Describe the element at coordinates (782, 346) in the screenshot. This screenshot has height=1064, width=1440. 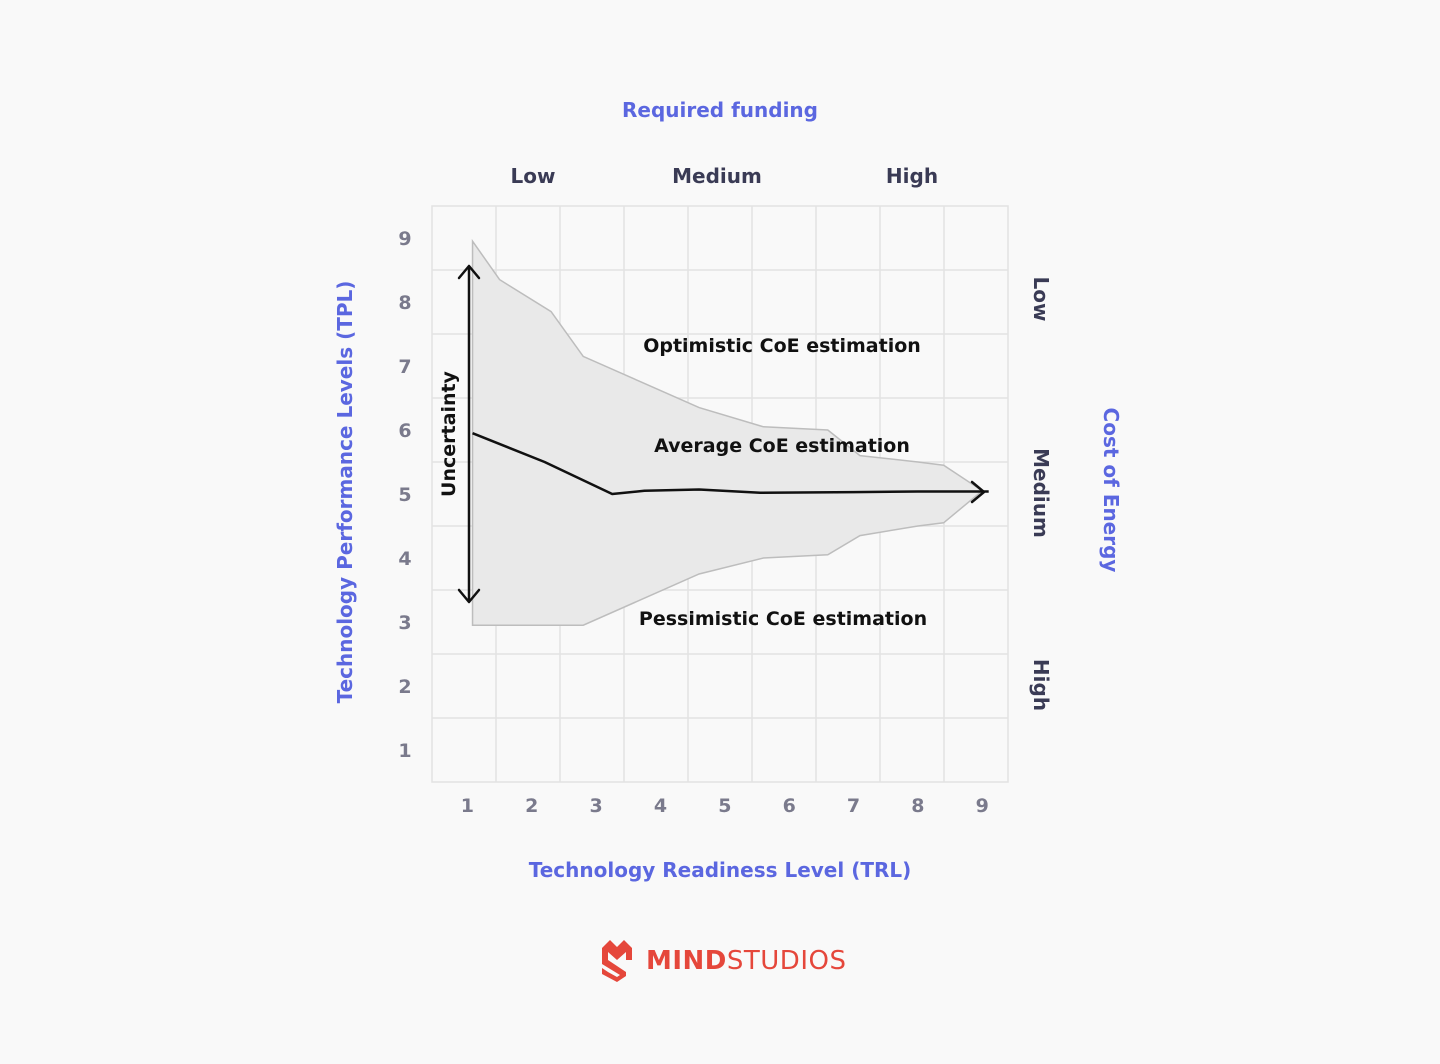
I see `optimistic-estimation-label: Optimistic CoE estimation` at that location.